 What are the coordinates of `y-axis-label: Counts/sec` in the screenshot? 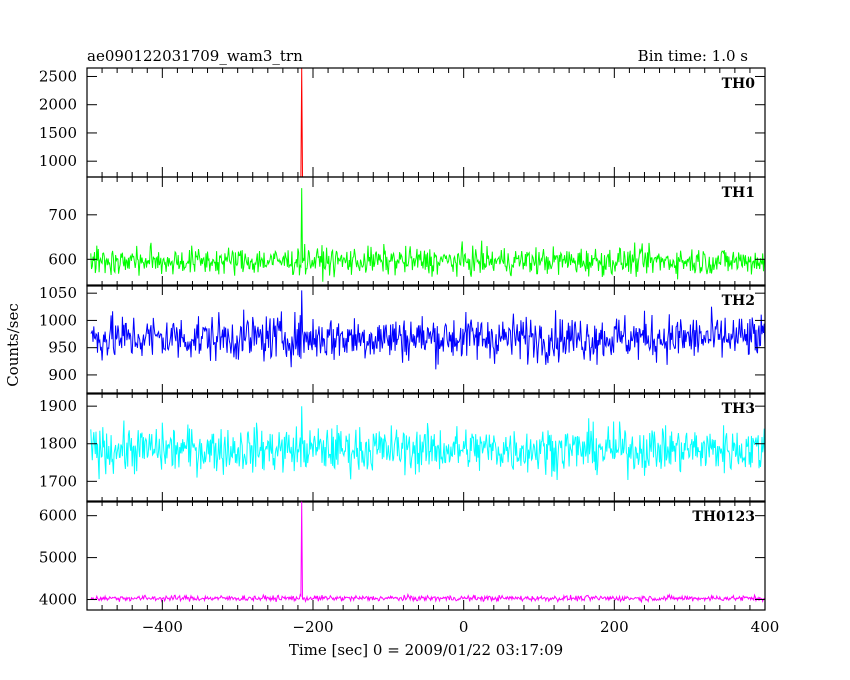 It's located at (13, 345).